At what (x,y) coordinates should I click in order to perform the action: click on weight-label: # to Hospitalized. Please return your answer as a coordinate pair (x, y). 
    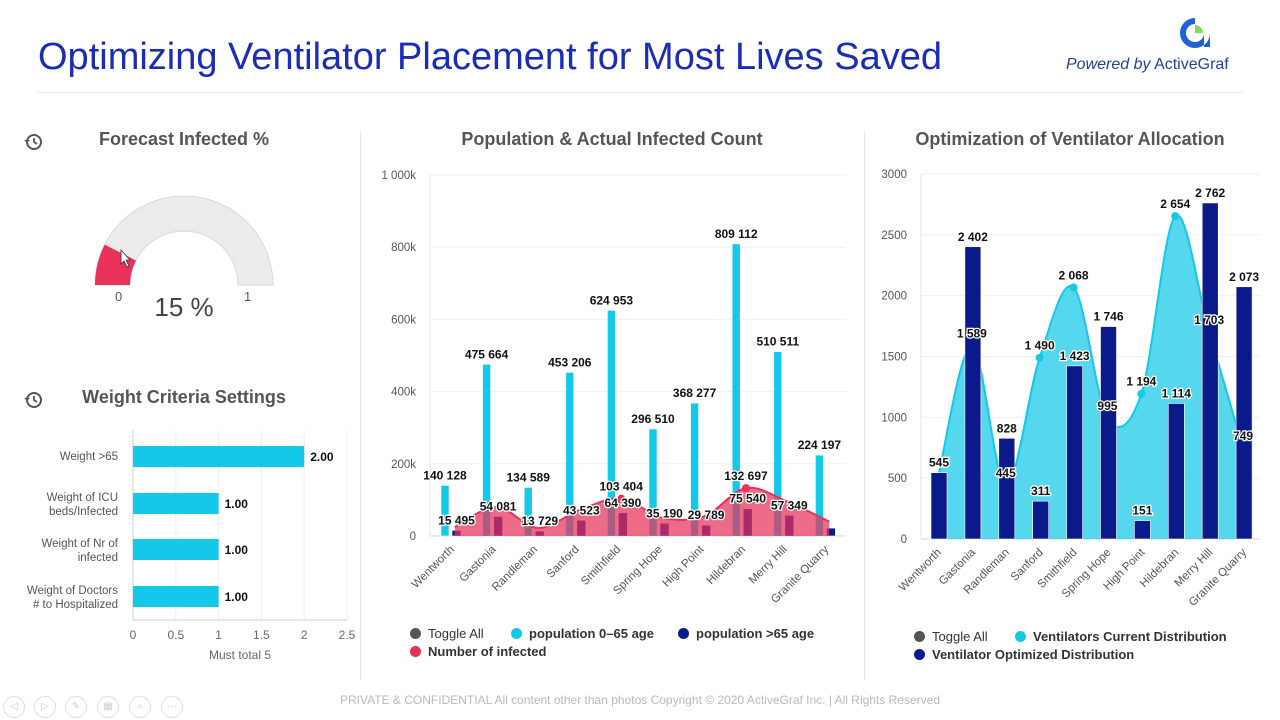
    Looking at the image, I should click on (75, 605).